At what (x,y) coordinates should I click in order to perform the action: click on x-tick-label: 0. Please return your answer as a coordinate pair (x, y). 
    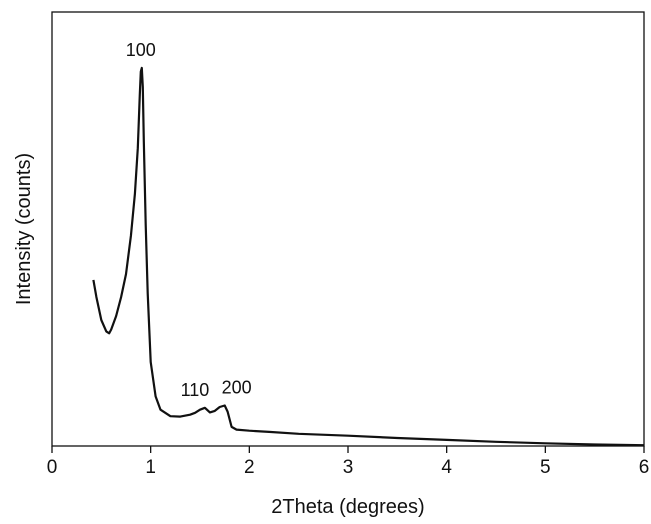
    Looking at the image, I should click on (52, 467).